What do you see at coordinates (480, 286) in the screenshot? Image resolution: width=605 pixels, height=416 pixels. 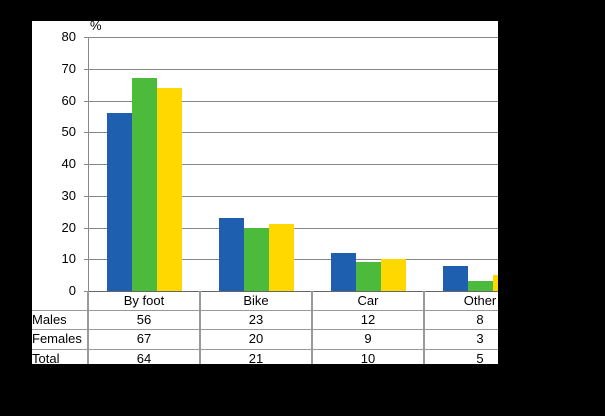 I see `bar-females-other` at bounding box center [480, 286].